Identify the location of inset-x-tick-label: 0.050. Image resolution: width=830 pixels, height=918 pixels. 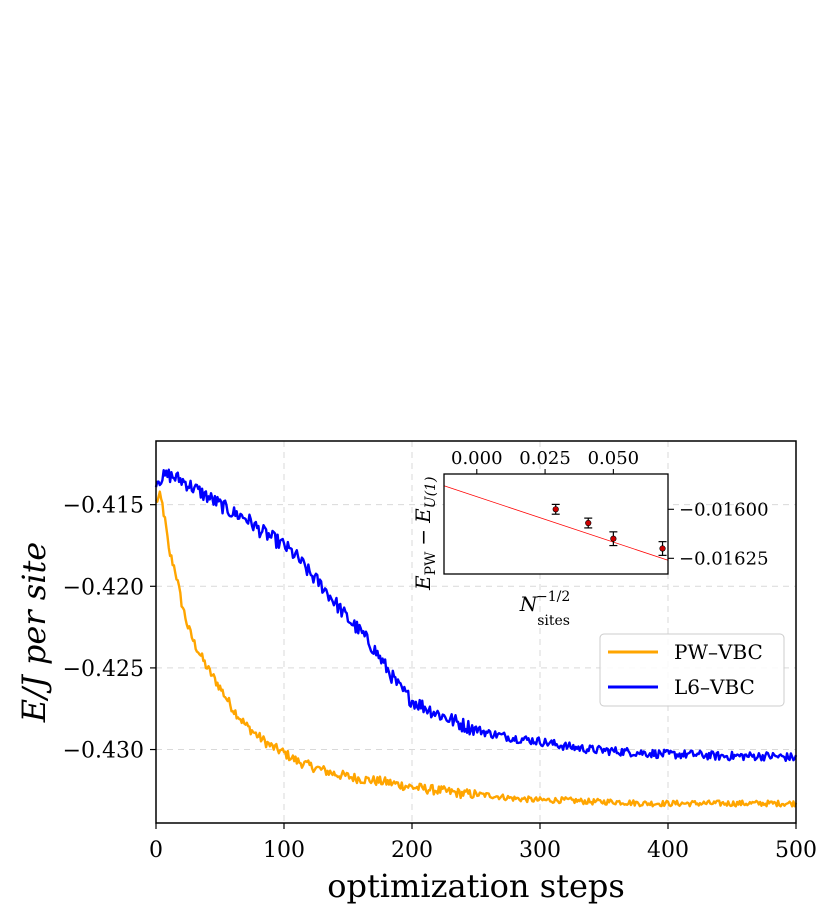
(614, 458).